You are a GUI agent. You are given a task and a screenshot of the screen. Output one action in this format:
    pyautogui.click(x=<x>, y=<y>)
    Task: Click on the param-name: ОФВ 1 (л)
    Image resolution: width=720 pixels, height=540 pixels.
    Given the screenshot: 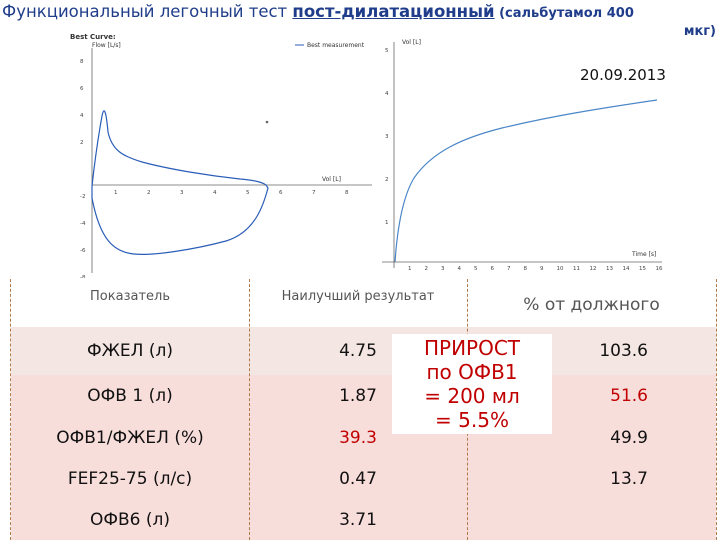 What is the action you would take?
    pyautogui.click(x=130, y=396)
    